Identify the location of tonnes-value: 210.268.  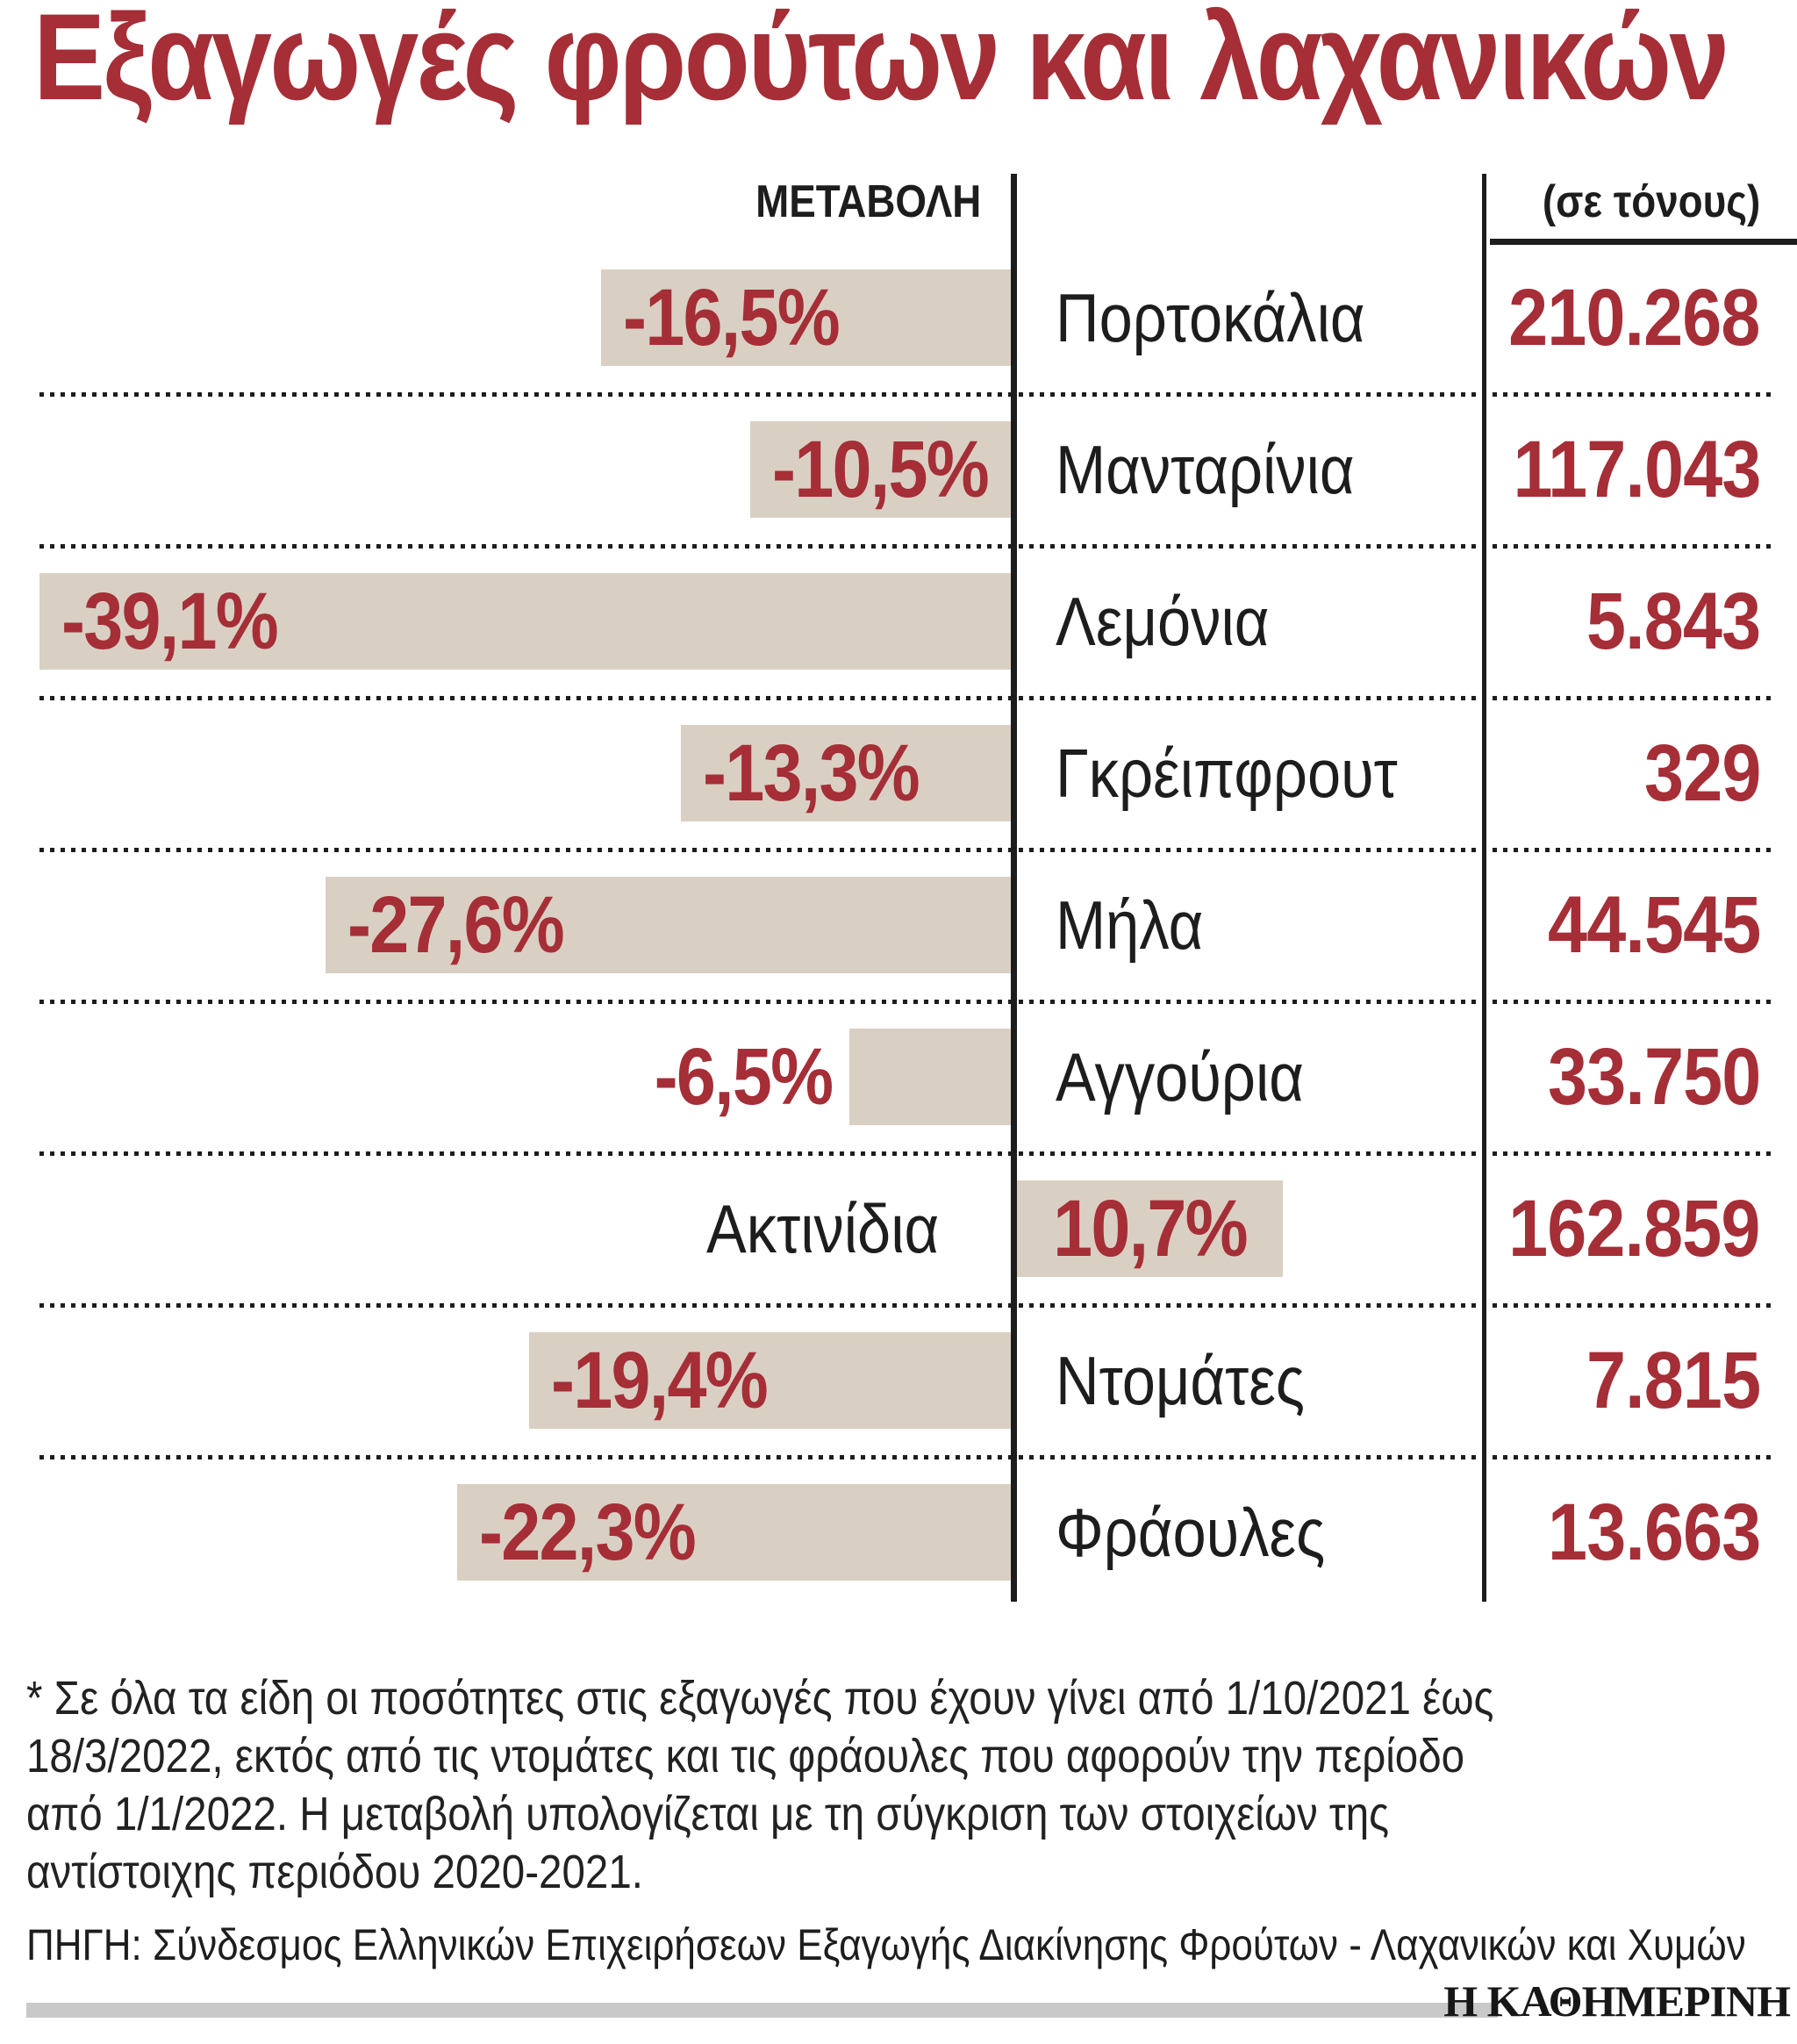
(1634, 317).